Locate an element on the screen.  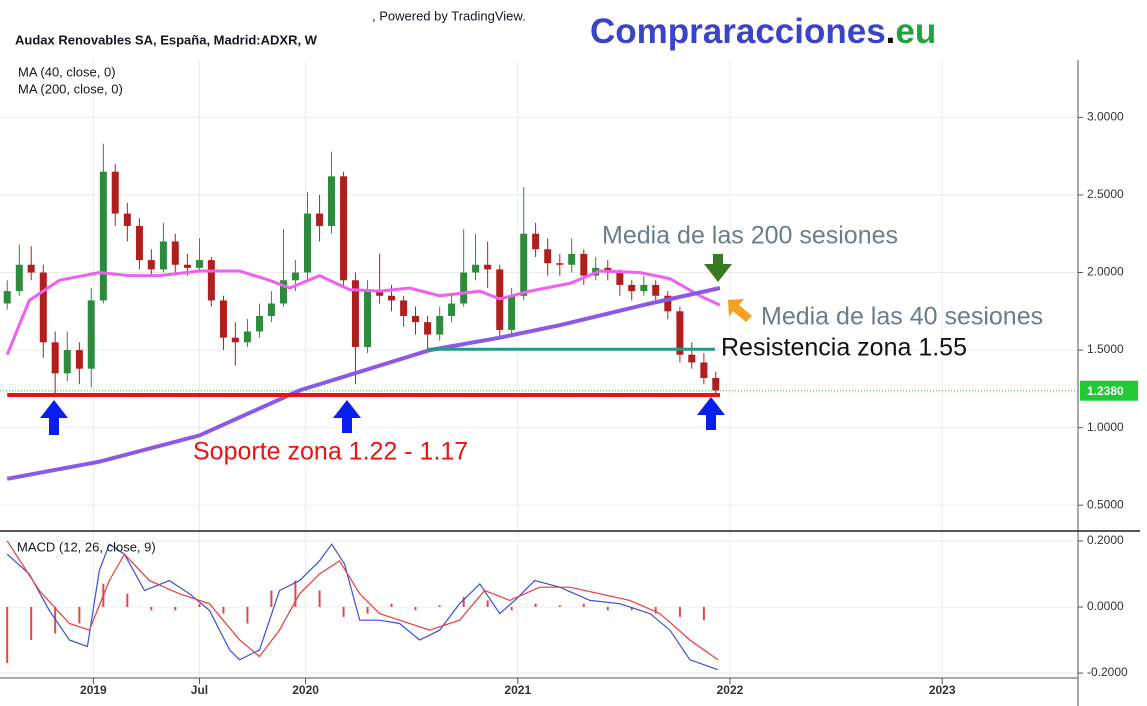
x-tick-label: 2020 is located at coordinates (305, 690).